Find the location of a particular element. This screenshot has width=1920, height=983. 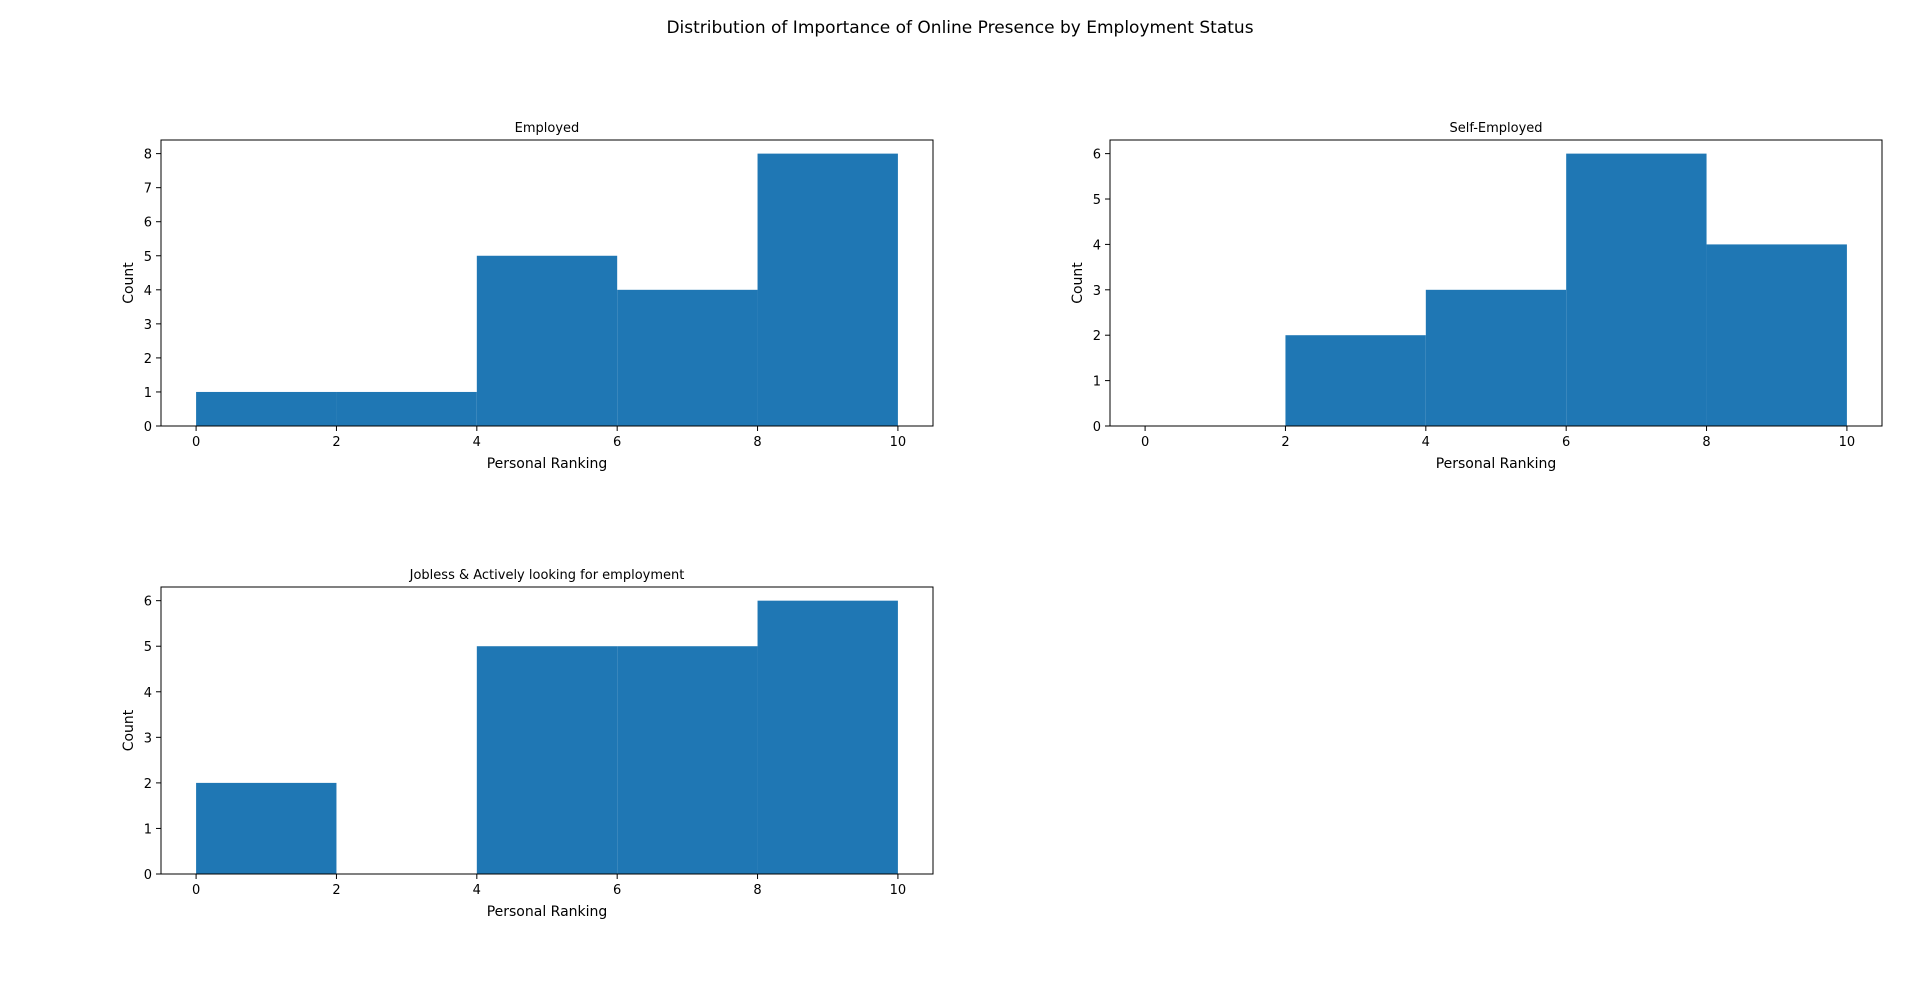

y-tick-label: 8 is located at coordinates (148, 155).